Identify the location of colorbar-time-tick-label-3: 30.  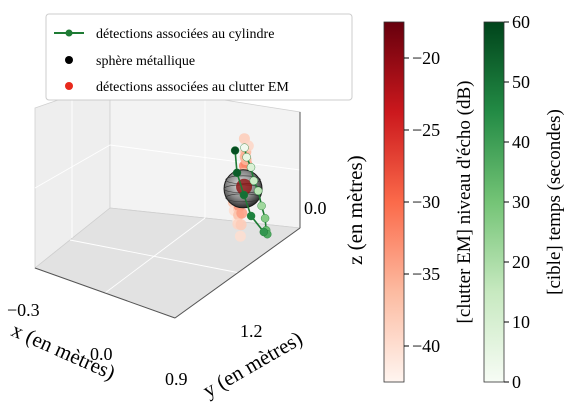
(521, 202).